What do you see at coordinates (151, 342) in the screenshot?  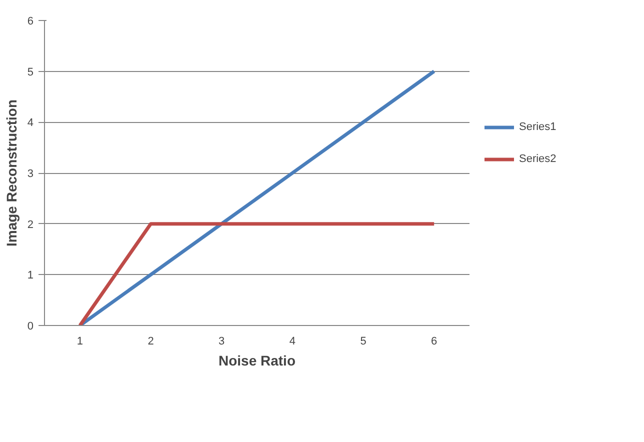 I see `x-tick-label: 2` at bounding box center [151, 342].